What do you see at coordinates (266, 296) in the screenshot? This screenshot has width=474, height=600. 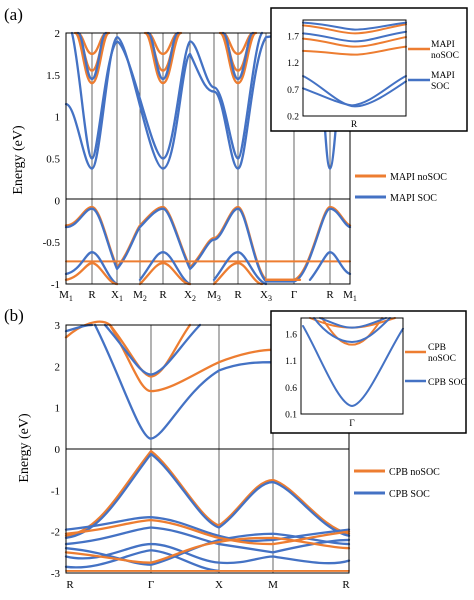 I see `a-xtick-8: X3` at bounding box center [266, 296].